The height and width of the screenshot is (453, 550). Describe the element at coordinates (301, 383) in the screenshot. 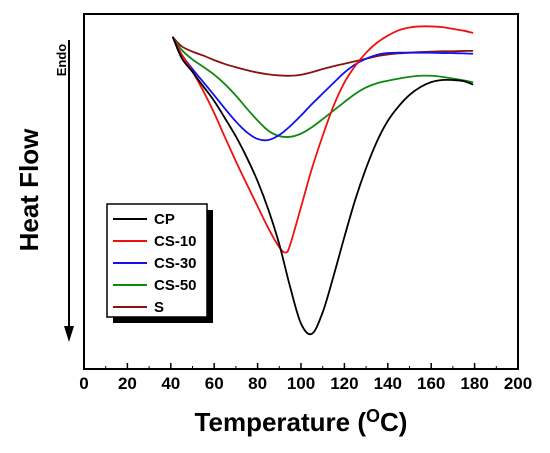

I see `x-tick-label: 100` at that location.